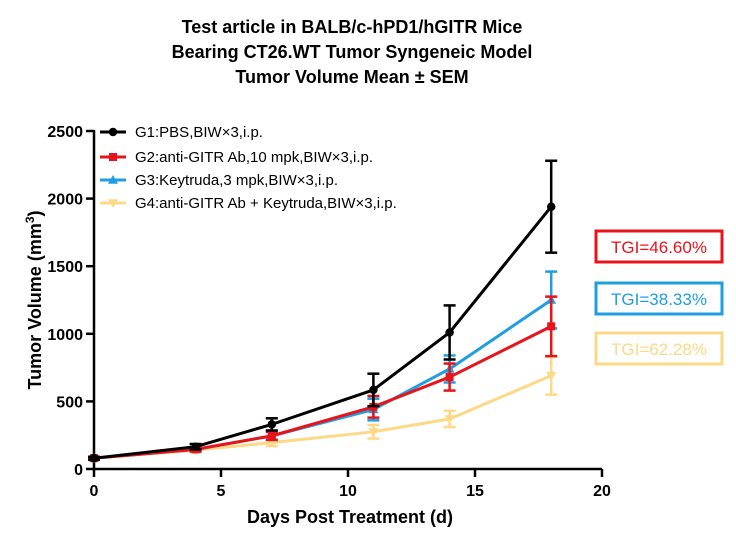 The image size is (736, 545). Describe the element at coordinates (221, 491) in the screenshot. I see `x-tick-label: 5` at that location.